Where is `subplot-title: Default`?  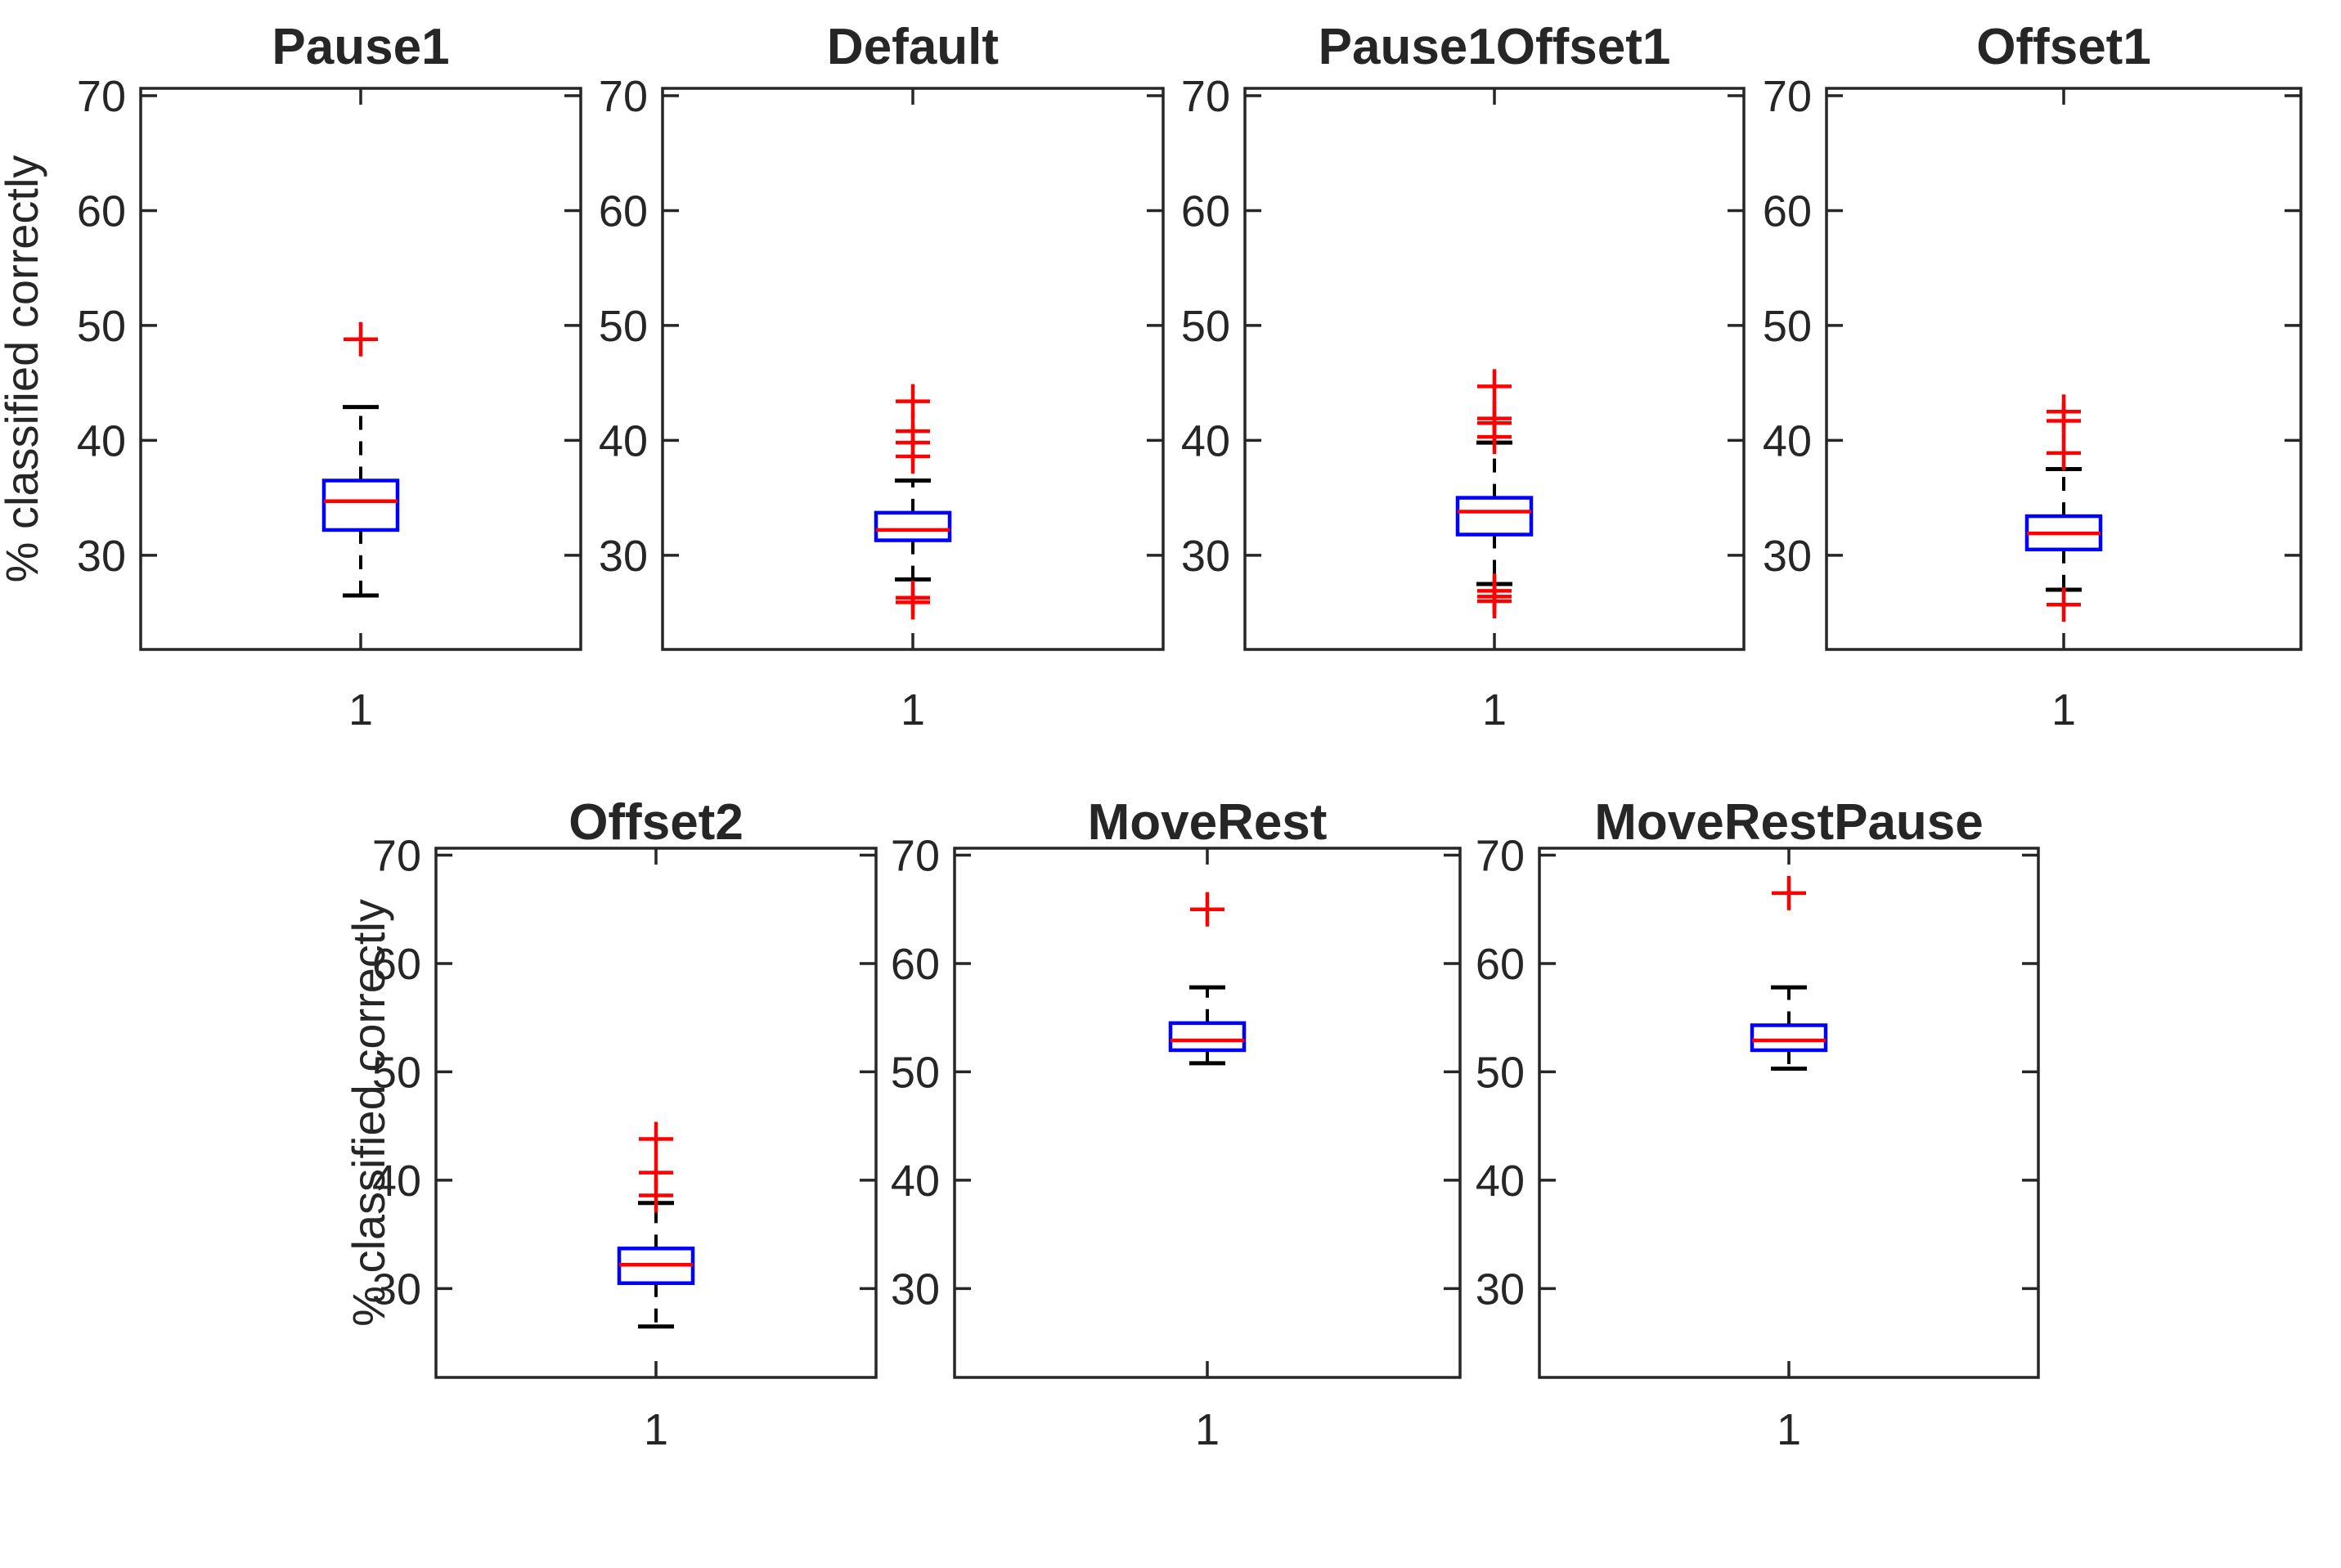
subplot-title: Default is located at coordinates (913, 47).